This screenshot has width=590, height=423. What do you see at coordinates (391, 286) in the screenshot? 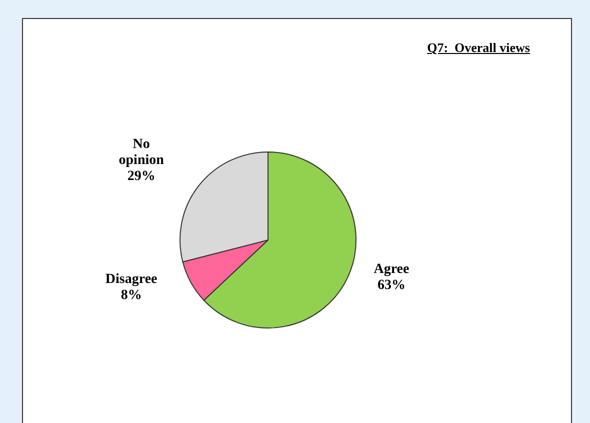
I see `data-label: 63%` at bounding box center [391, 286].